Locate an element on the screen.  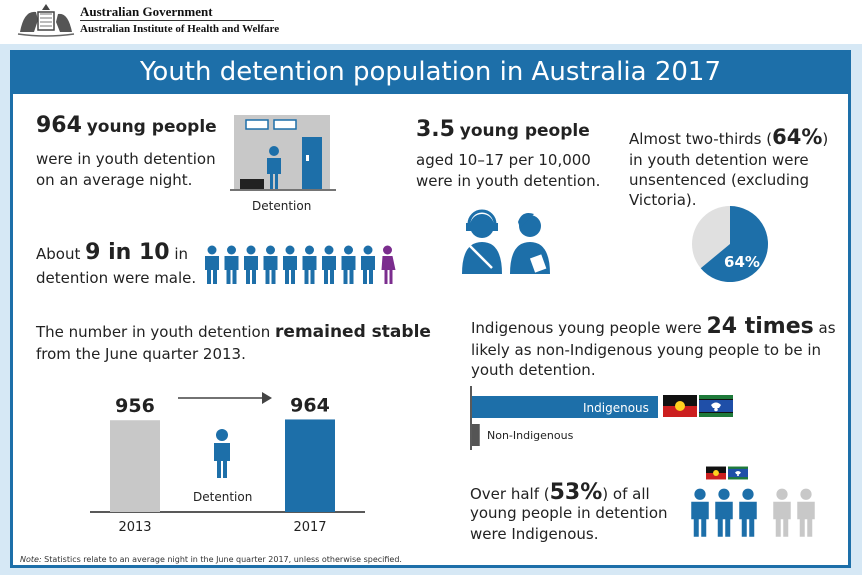
bar-value-label: 956 is located at coordinates (135, 406).